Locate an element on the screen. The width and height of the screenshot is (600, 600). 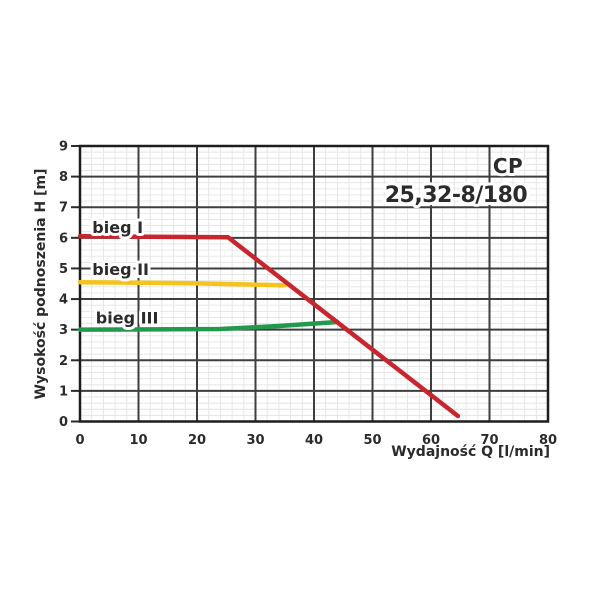
y-tick-label: 8 is located at coordinates (63, 177).